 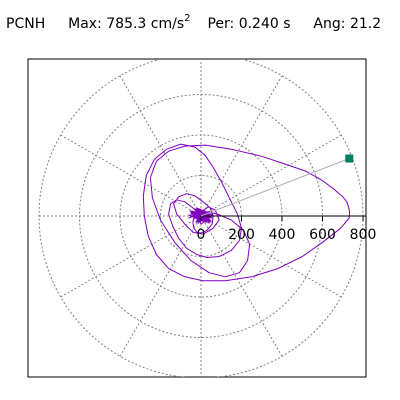 What do you see at coordinates (264, 23) in the screenshot?
I see `per-value: 0.240 s` at bounding box center [264, 23].